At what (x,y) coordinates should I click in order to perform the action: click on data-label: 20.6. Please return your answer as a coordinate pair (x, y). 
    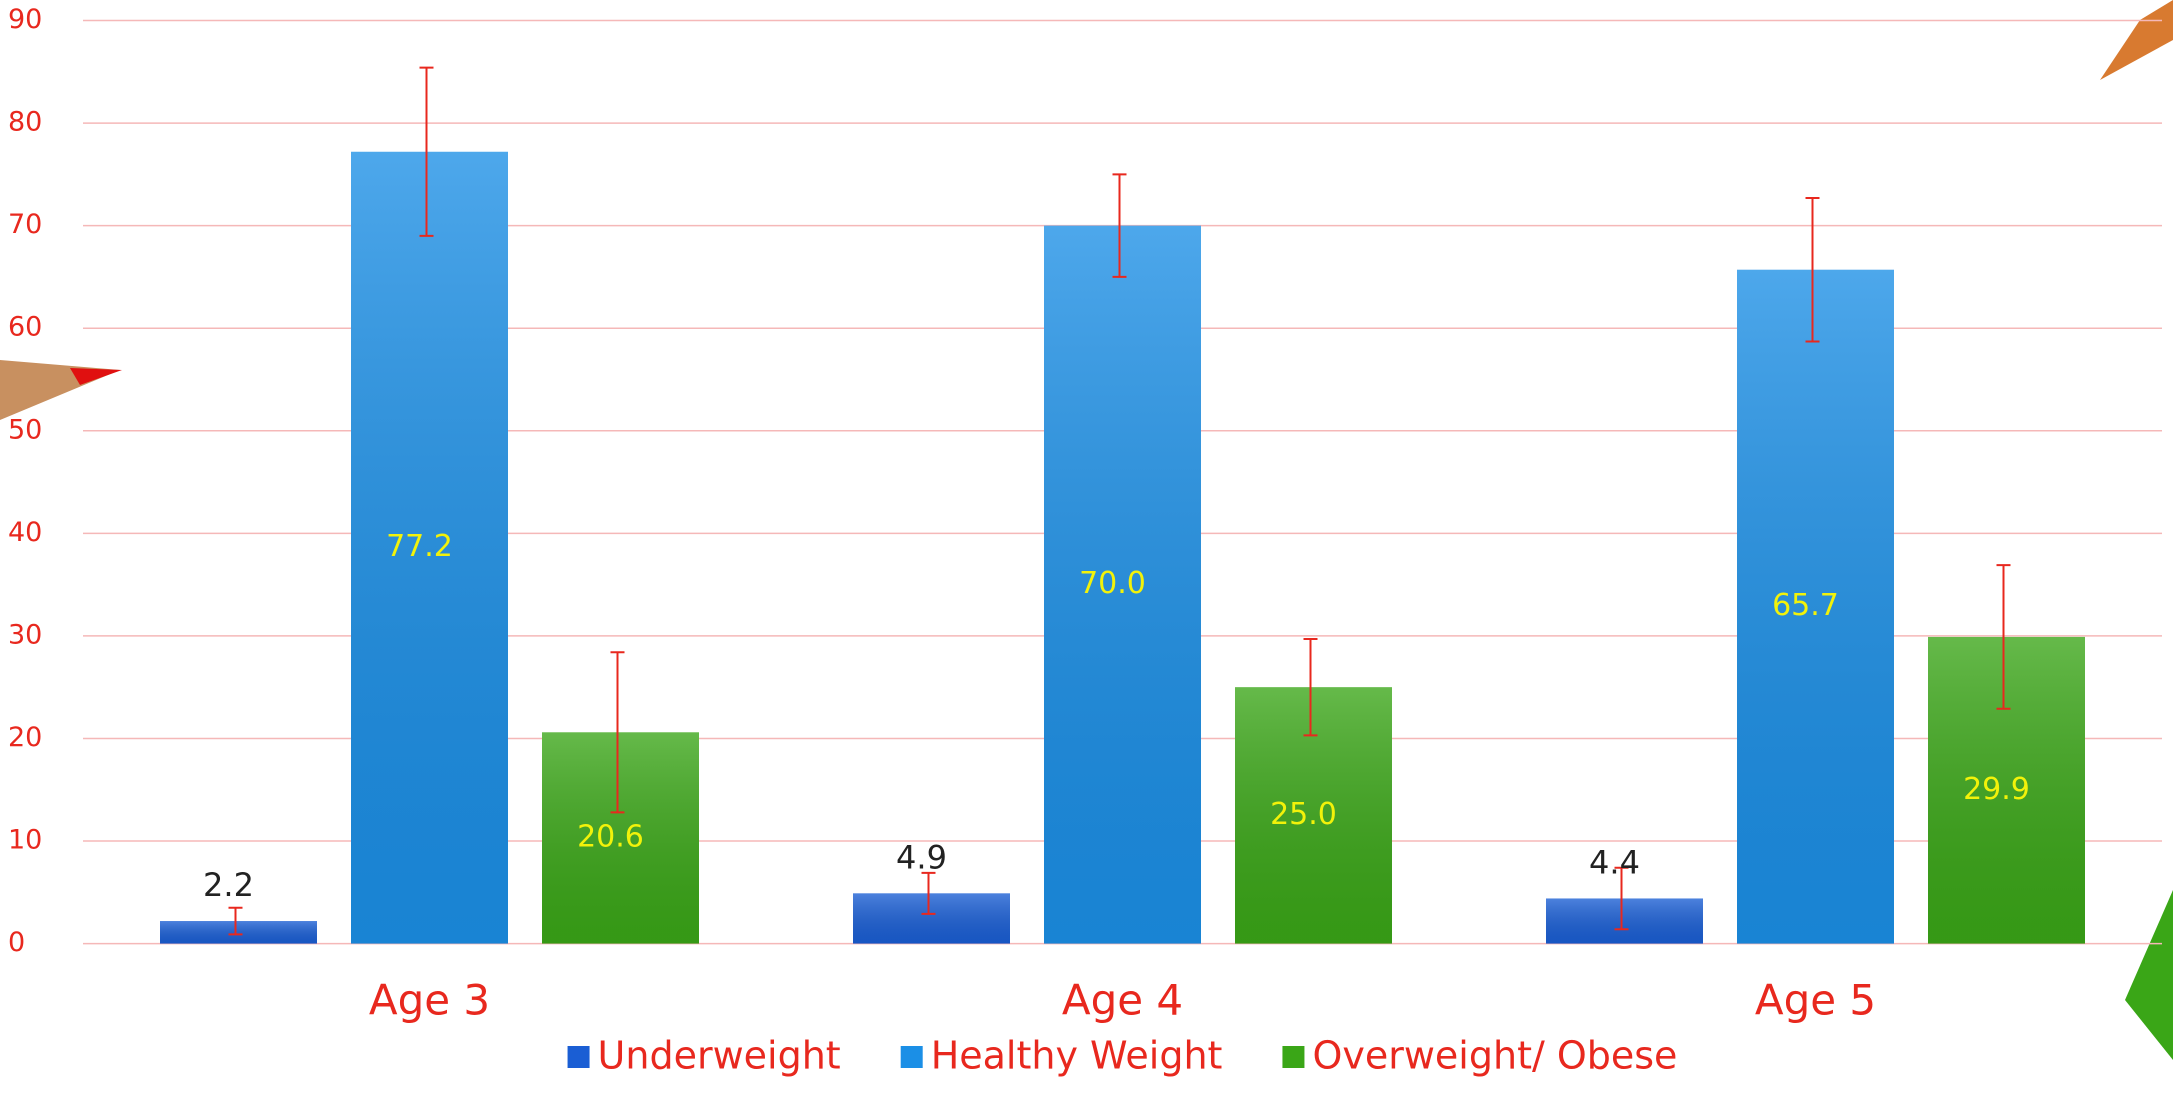
    Looking at the image, I should click on (610, 836).